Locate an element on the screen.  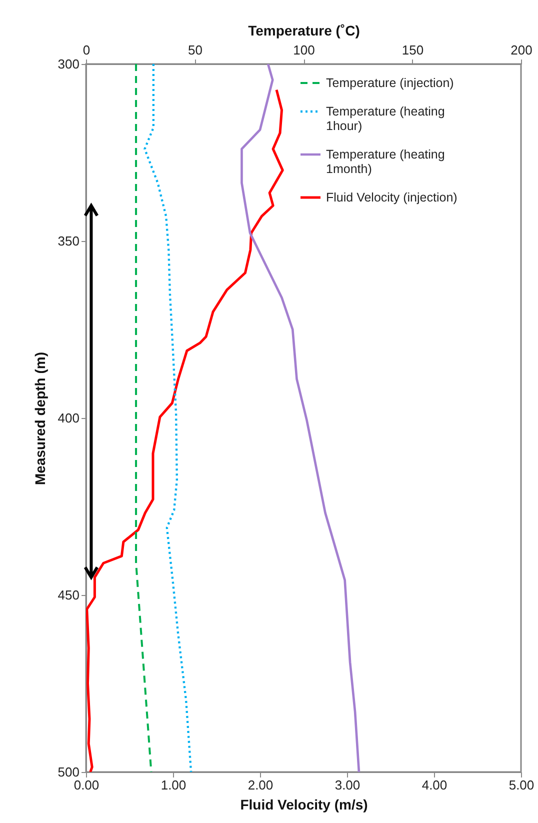
y-tick-label: 350 is located at coordinates (69, 241).